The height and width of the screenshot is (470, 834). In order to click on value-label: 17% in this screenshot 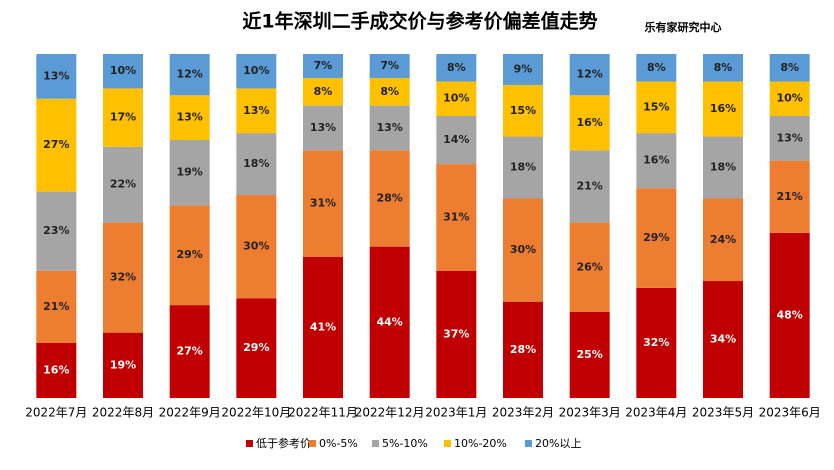, I will do `click(123, 117)`.